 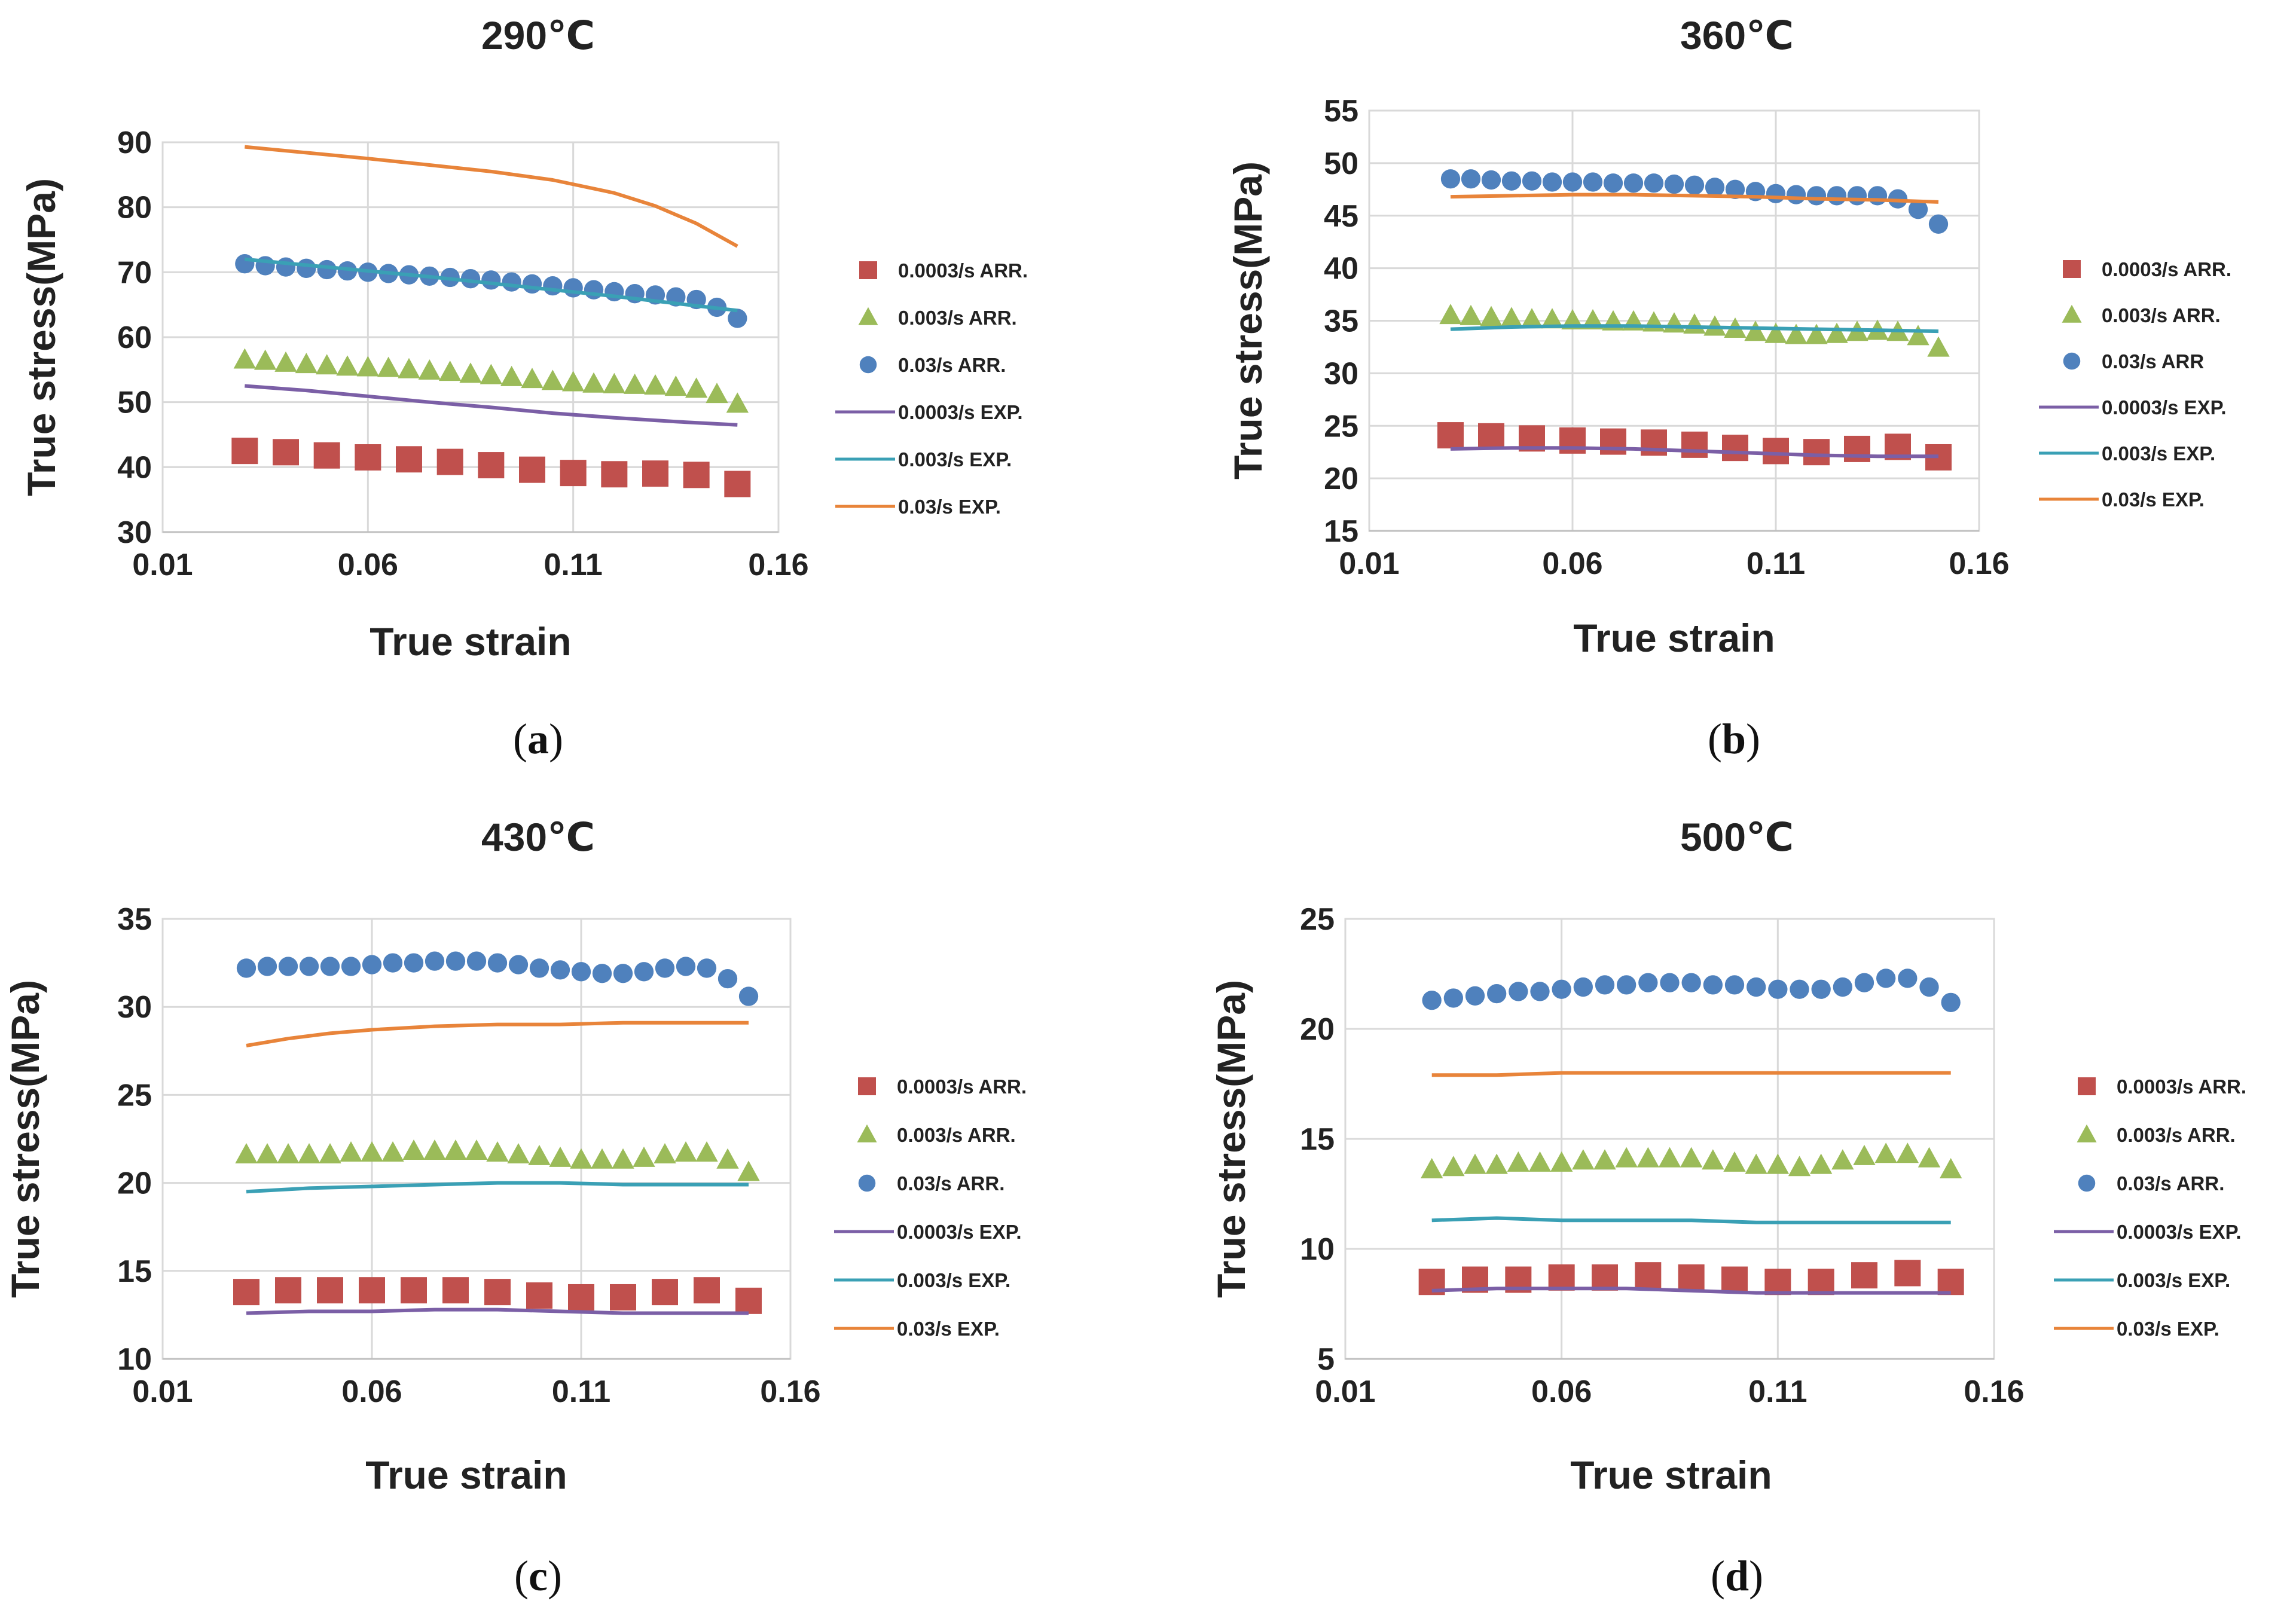 I want to click on y-tick-label: 45, so click(x=1341, y=216).